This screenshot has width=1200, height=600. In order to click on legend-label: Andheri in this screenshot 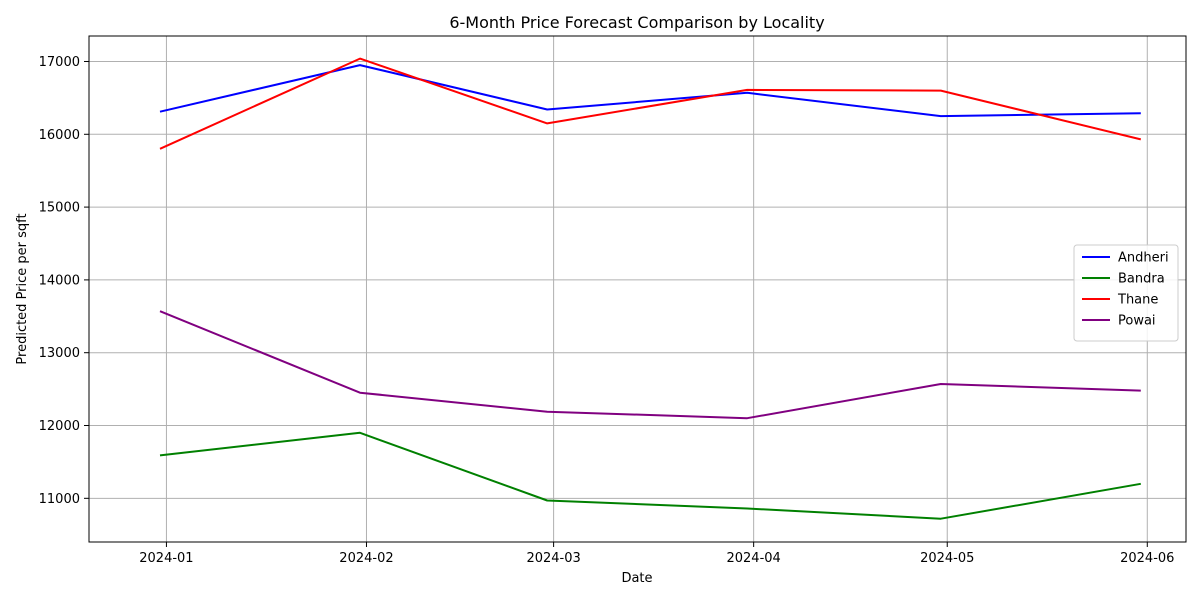, I will do `click(1143, 258)`.